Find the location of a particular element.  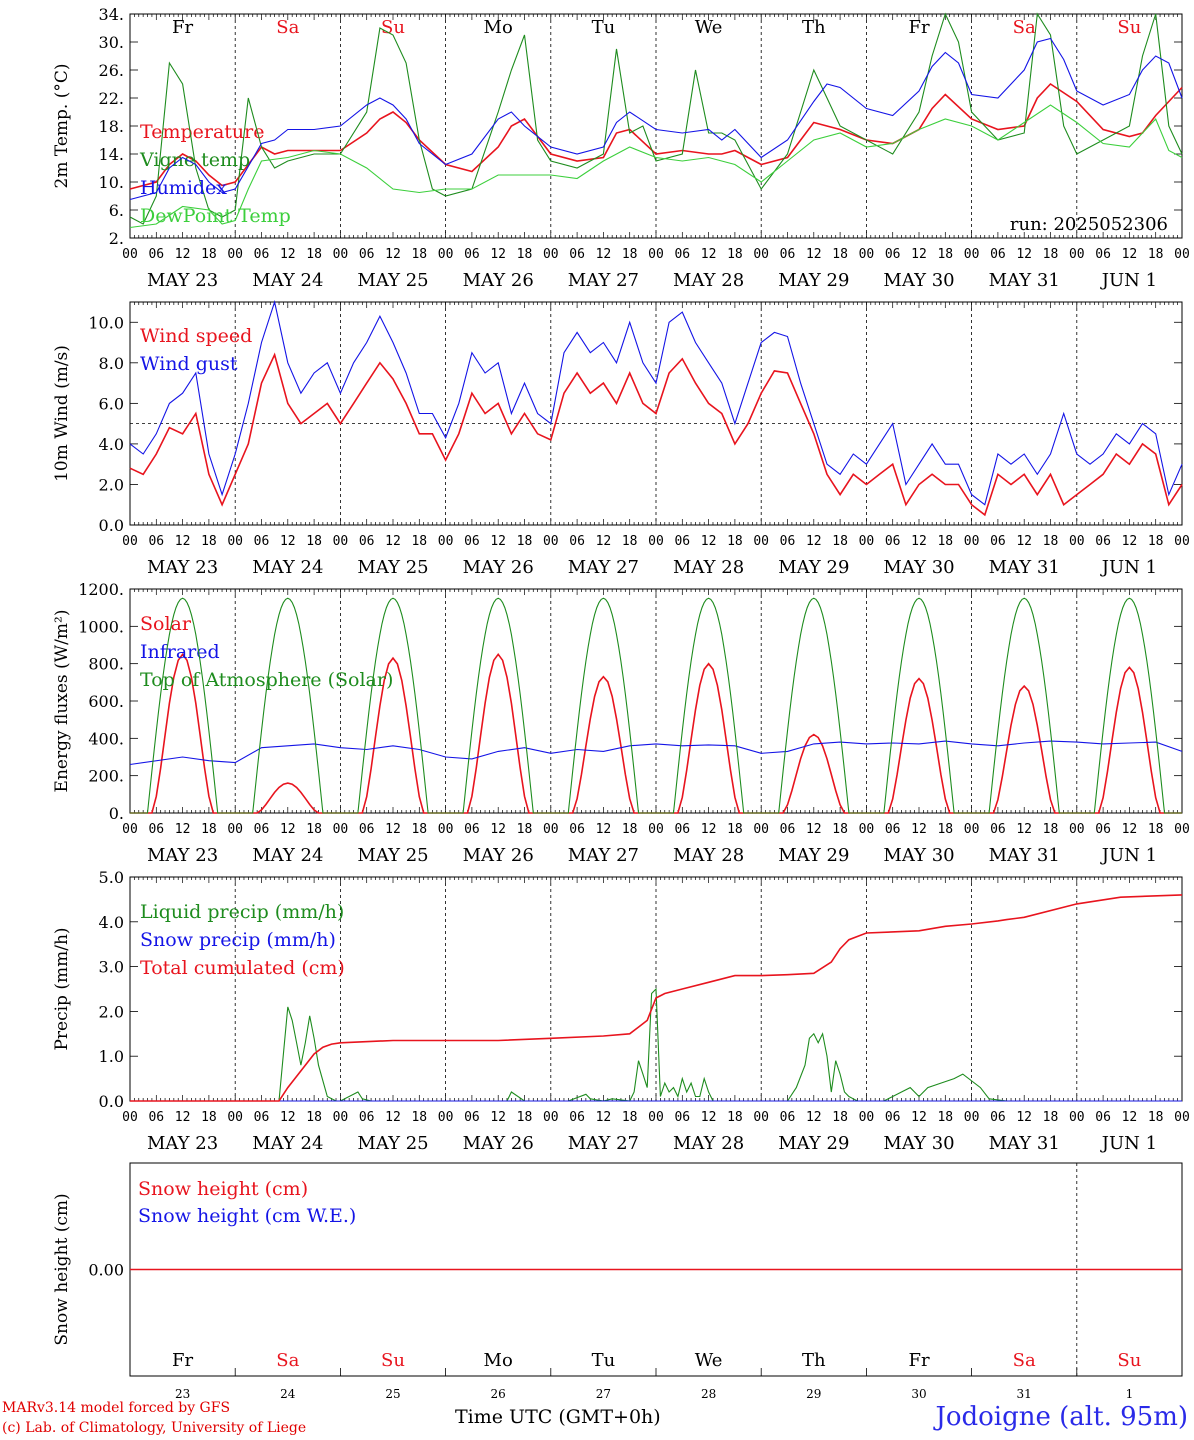

day-number-label: 27 is located at coordinates (603, 1393).